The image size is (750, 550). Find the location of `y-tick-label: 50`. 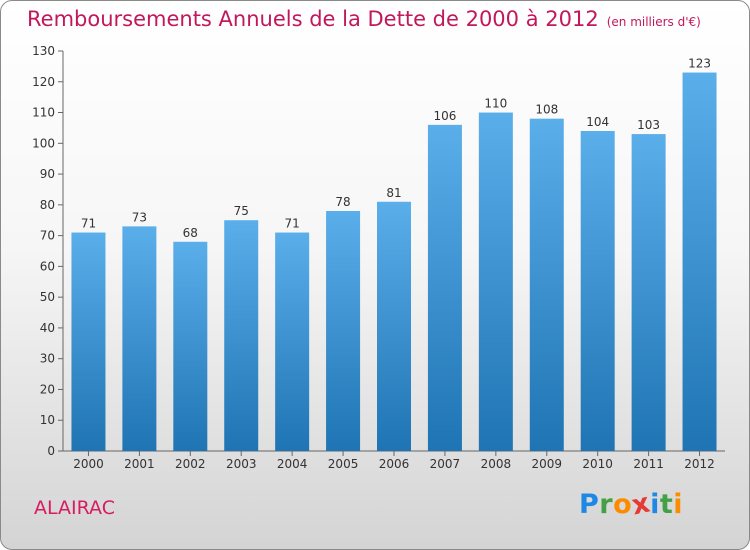

y-tick-label: 50 is located at coordinates (47, 297).